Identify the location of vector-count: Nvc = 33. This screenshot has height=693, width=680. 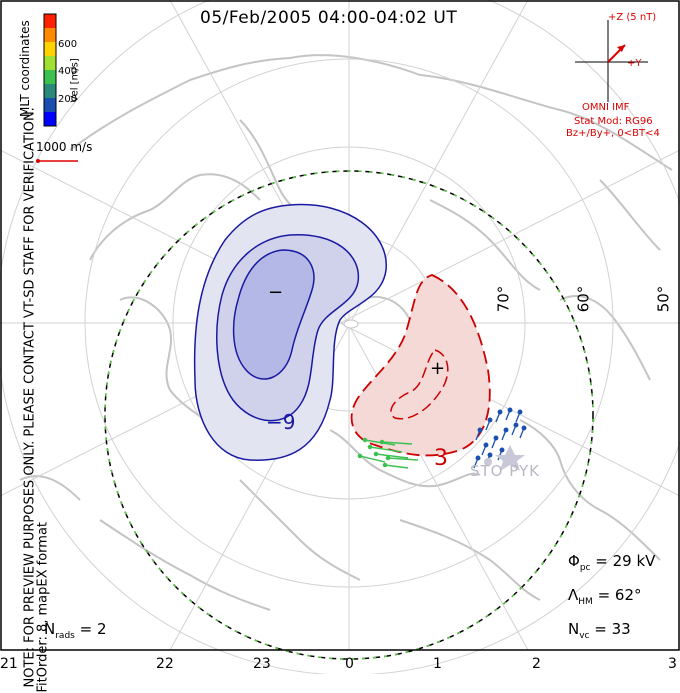
(599, 630).